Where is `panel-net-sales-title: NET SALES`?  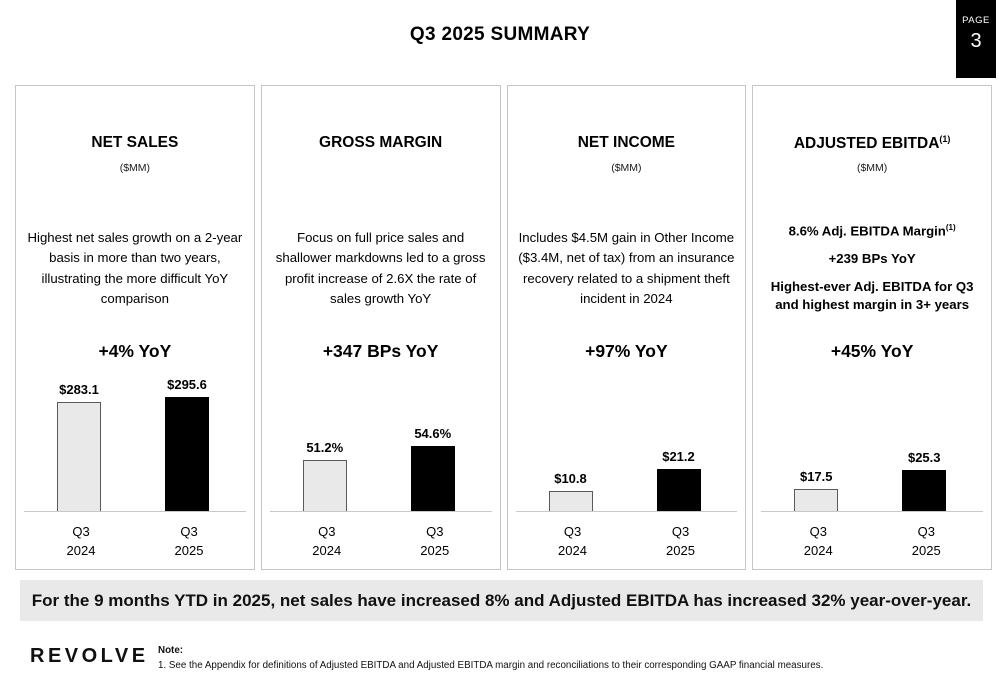
panel-net-sales-title: NET SALES is located at coordinates (135, 142).